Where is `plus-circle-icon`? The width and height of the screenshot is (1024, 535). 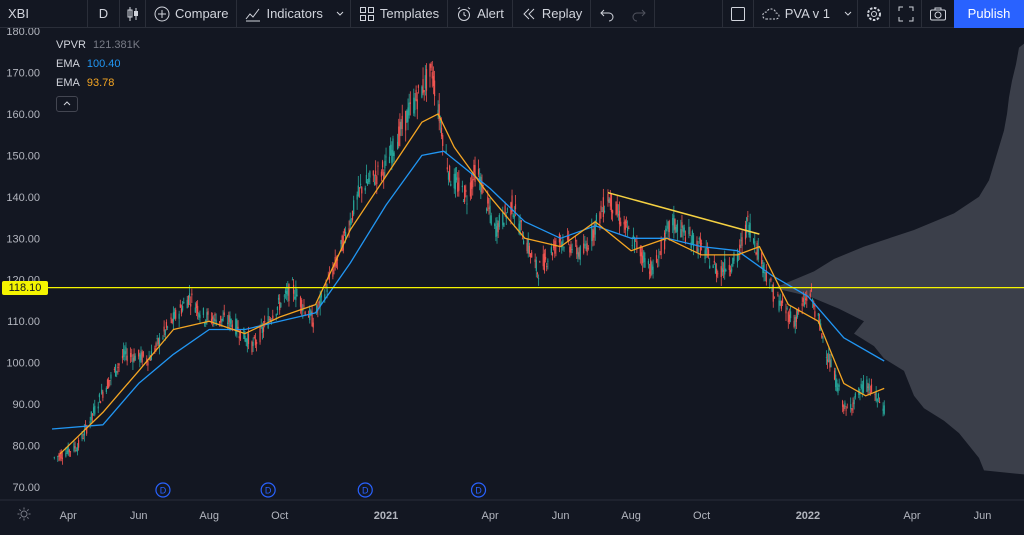 plus-circle-icon is located at coordinates (162, 14).